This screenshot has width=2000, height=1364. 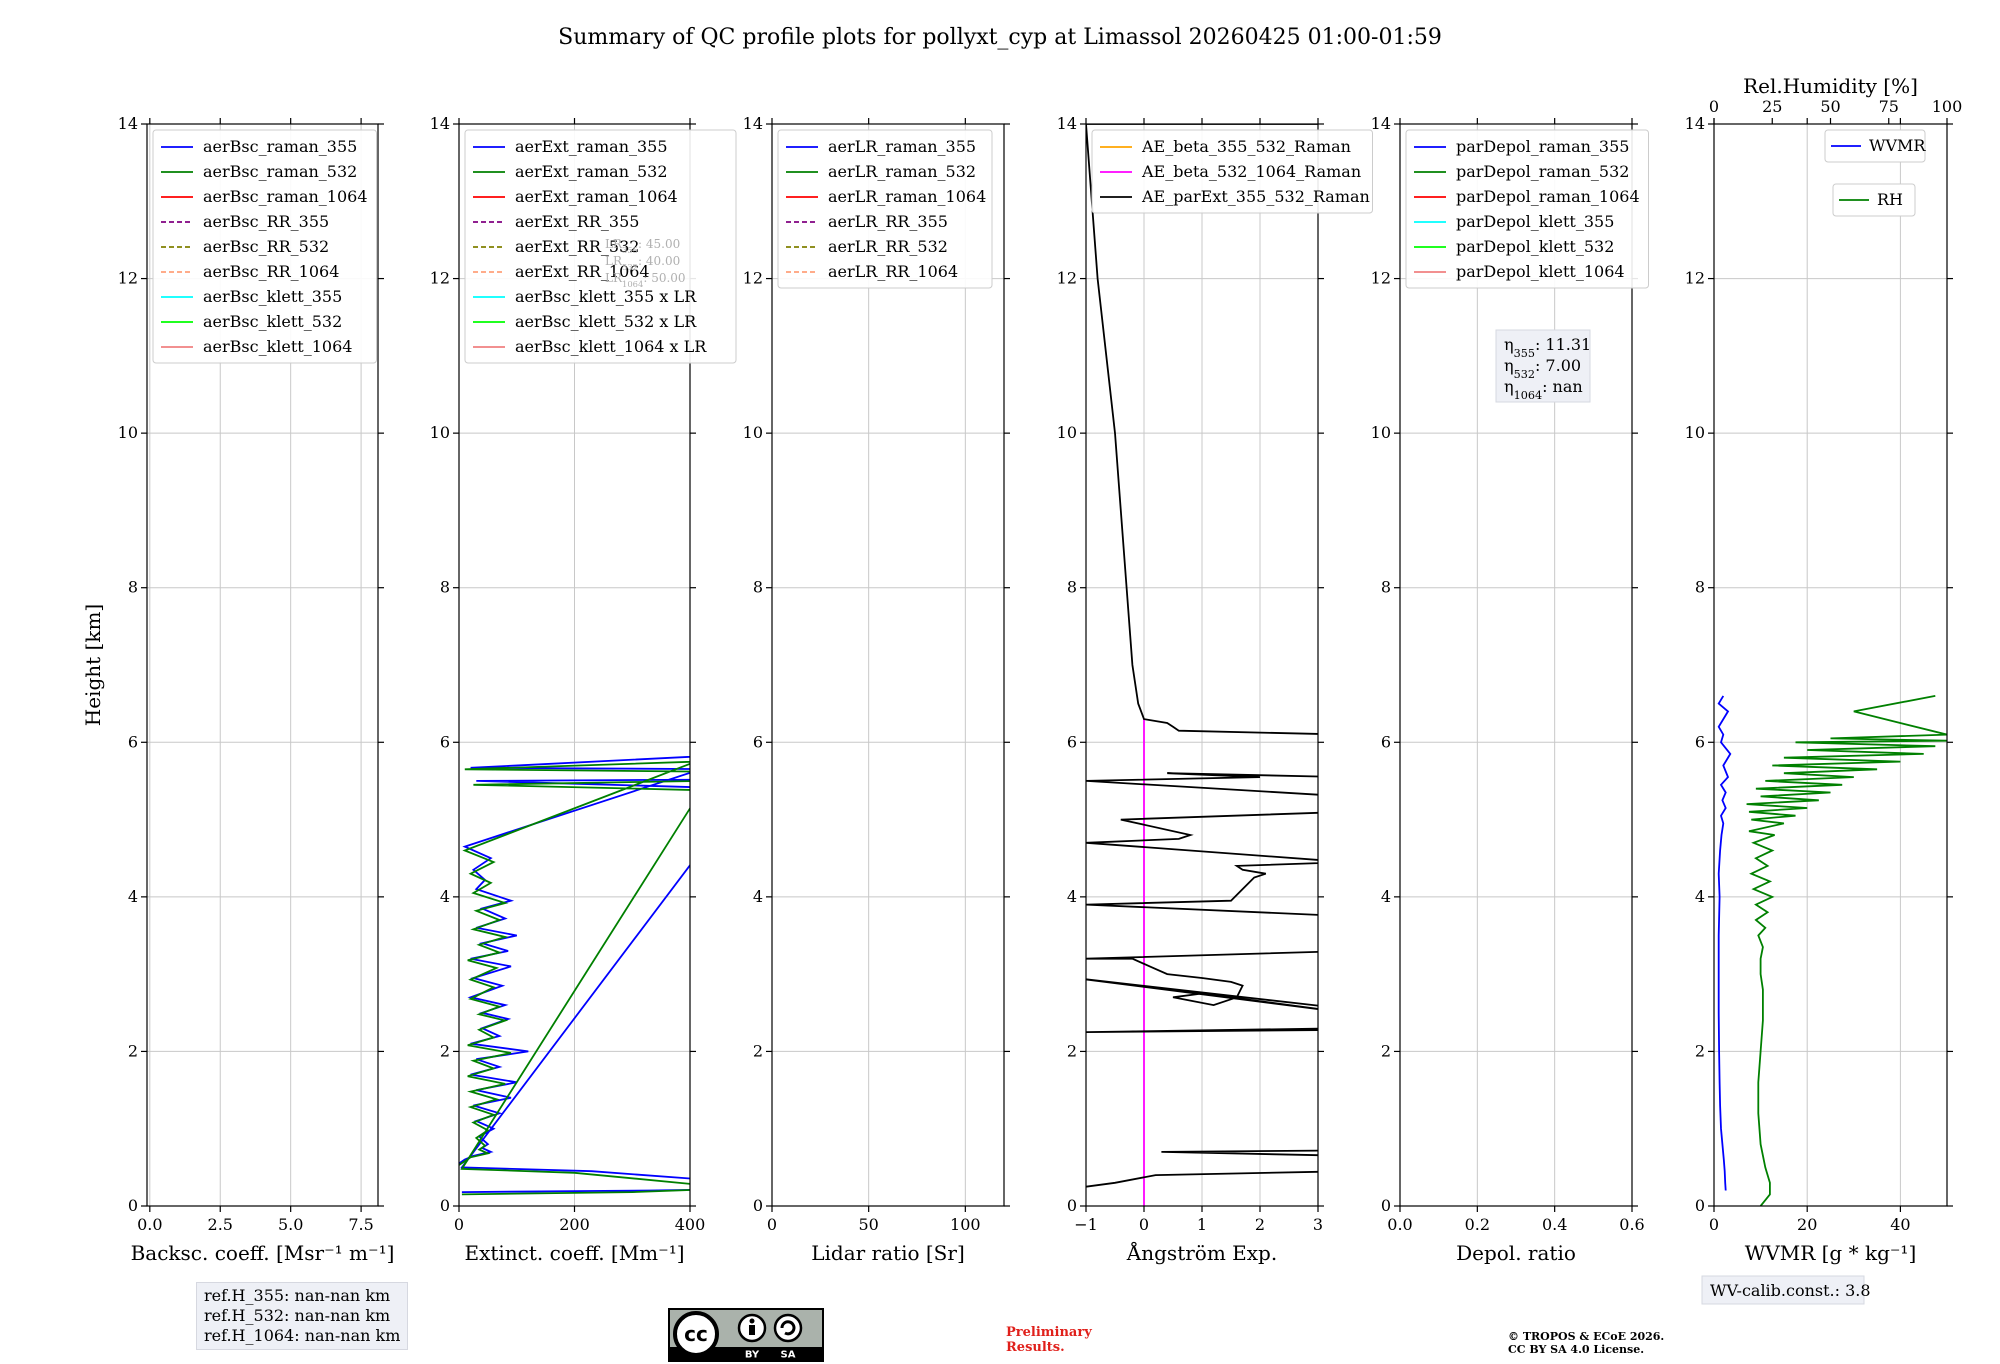 I want to click on depol-calibration-text: η532: 7.00, so click(x=1542, y=368).